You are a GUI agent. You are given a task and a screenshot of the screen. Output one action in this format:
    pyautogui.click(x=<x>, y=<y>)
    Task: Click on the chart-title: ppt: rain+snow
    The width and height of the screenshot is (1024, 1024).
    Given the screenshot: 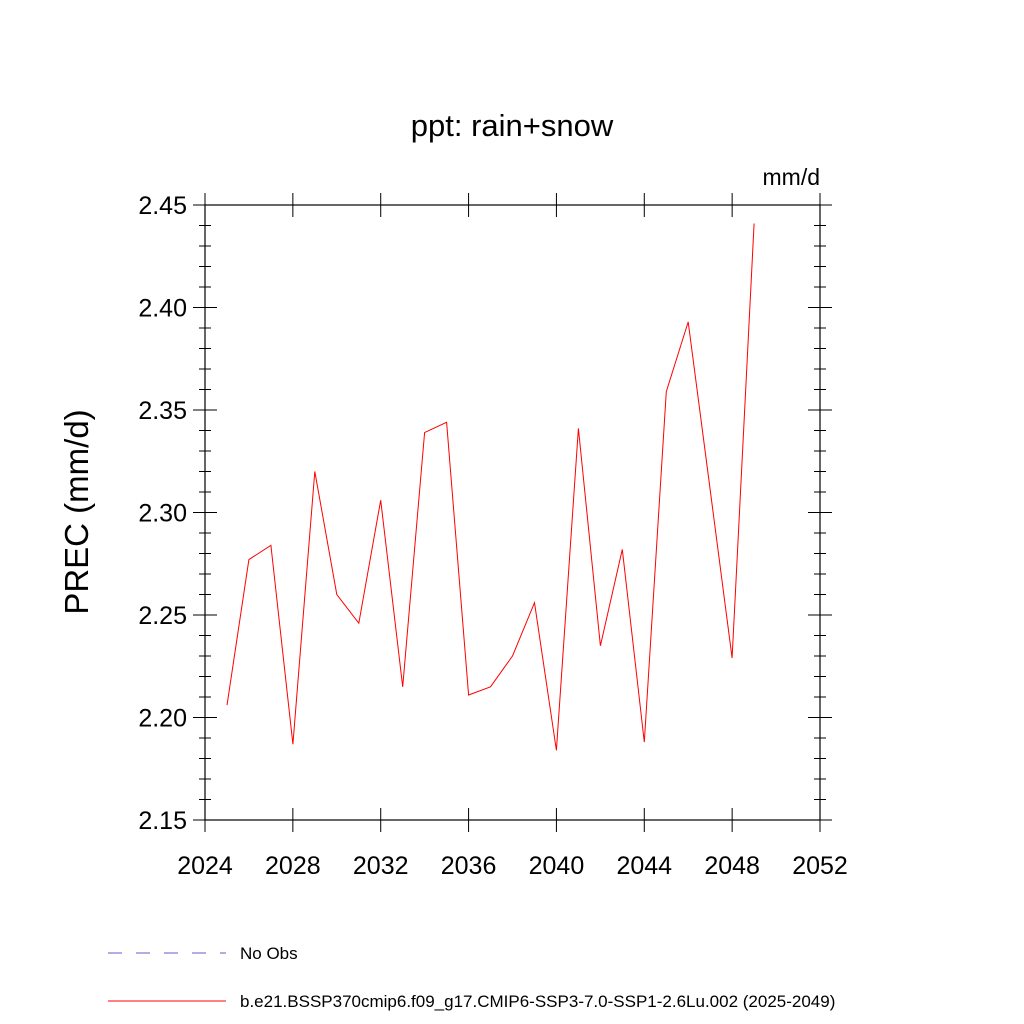 What is the action you would take?
    pyautogui.click(x=512, y=125)
    